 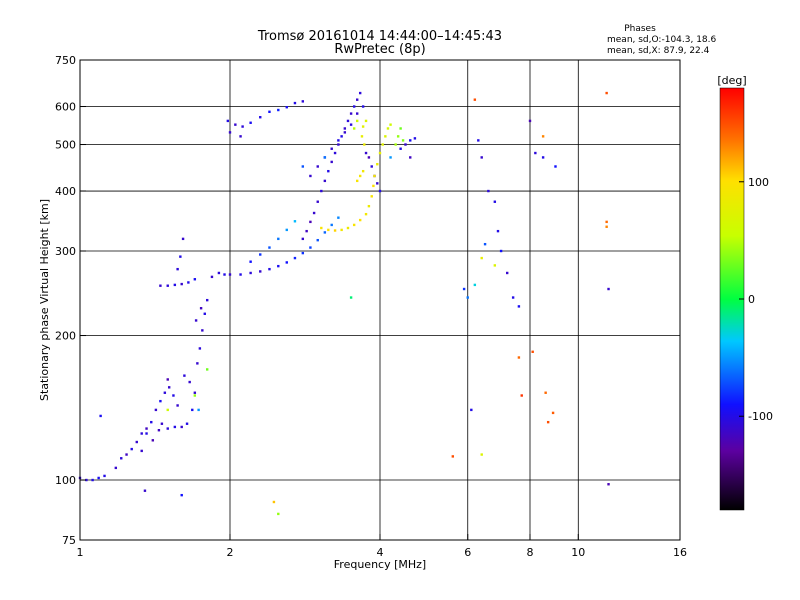 I want to click on phase-legend-o-stats: mean, sd,O:-104.3, 18.6, so click(x=662, y=40).